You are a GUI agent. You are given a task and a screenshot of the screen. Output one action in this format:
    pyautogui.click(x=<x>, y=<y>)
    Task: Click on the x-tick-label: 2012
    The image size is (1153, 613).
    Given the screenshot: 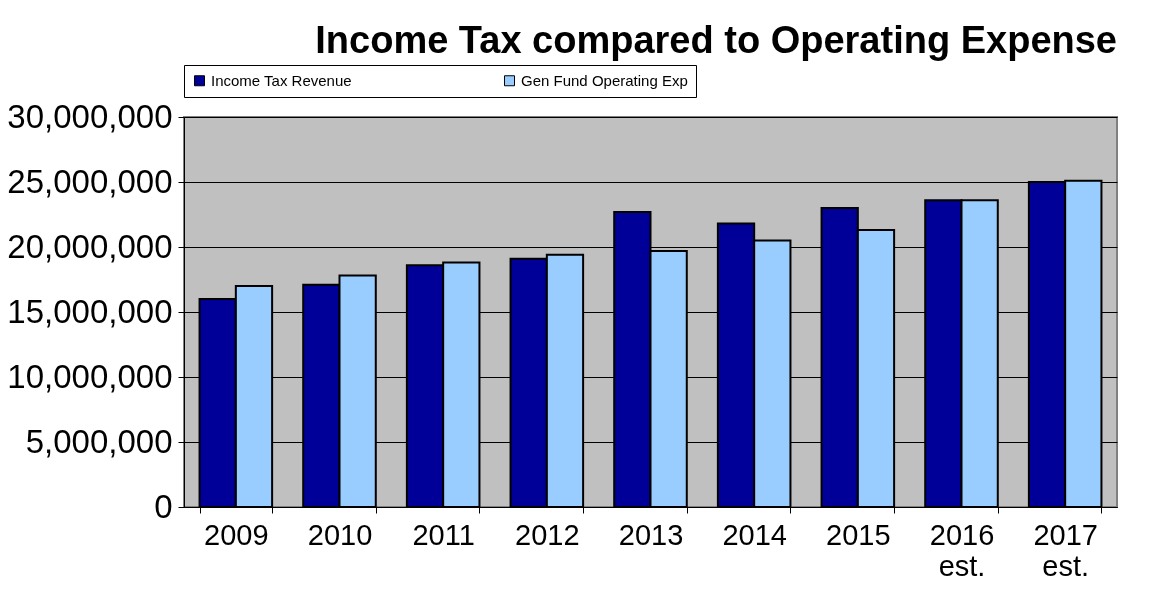 What is the action you would take?
    pyautogui.click(x=547, y=534)
    